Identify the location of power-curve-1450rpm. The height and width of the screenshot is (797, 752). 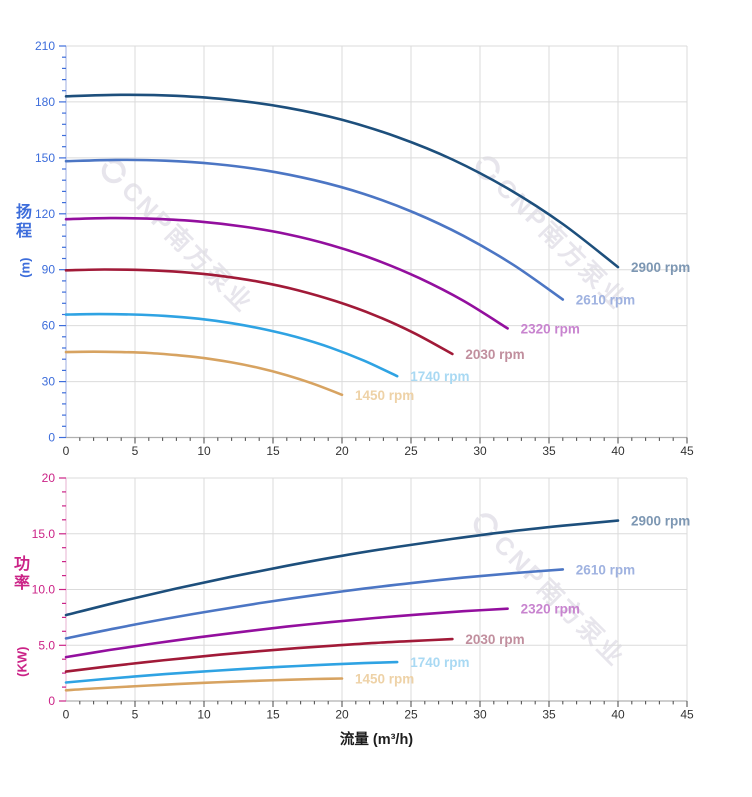
(204, 684).